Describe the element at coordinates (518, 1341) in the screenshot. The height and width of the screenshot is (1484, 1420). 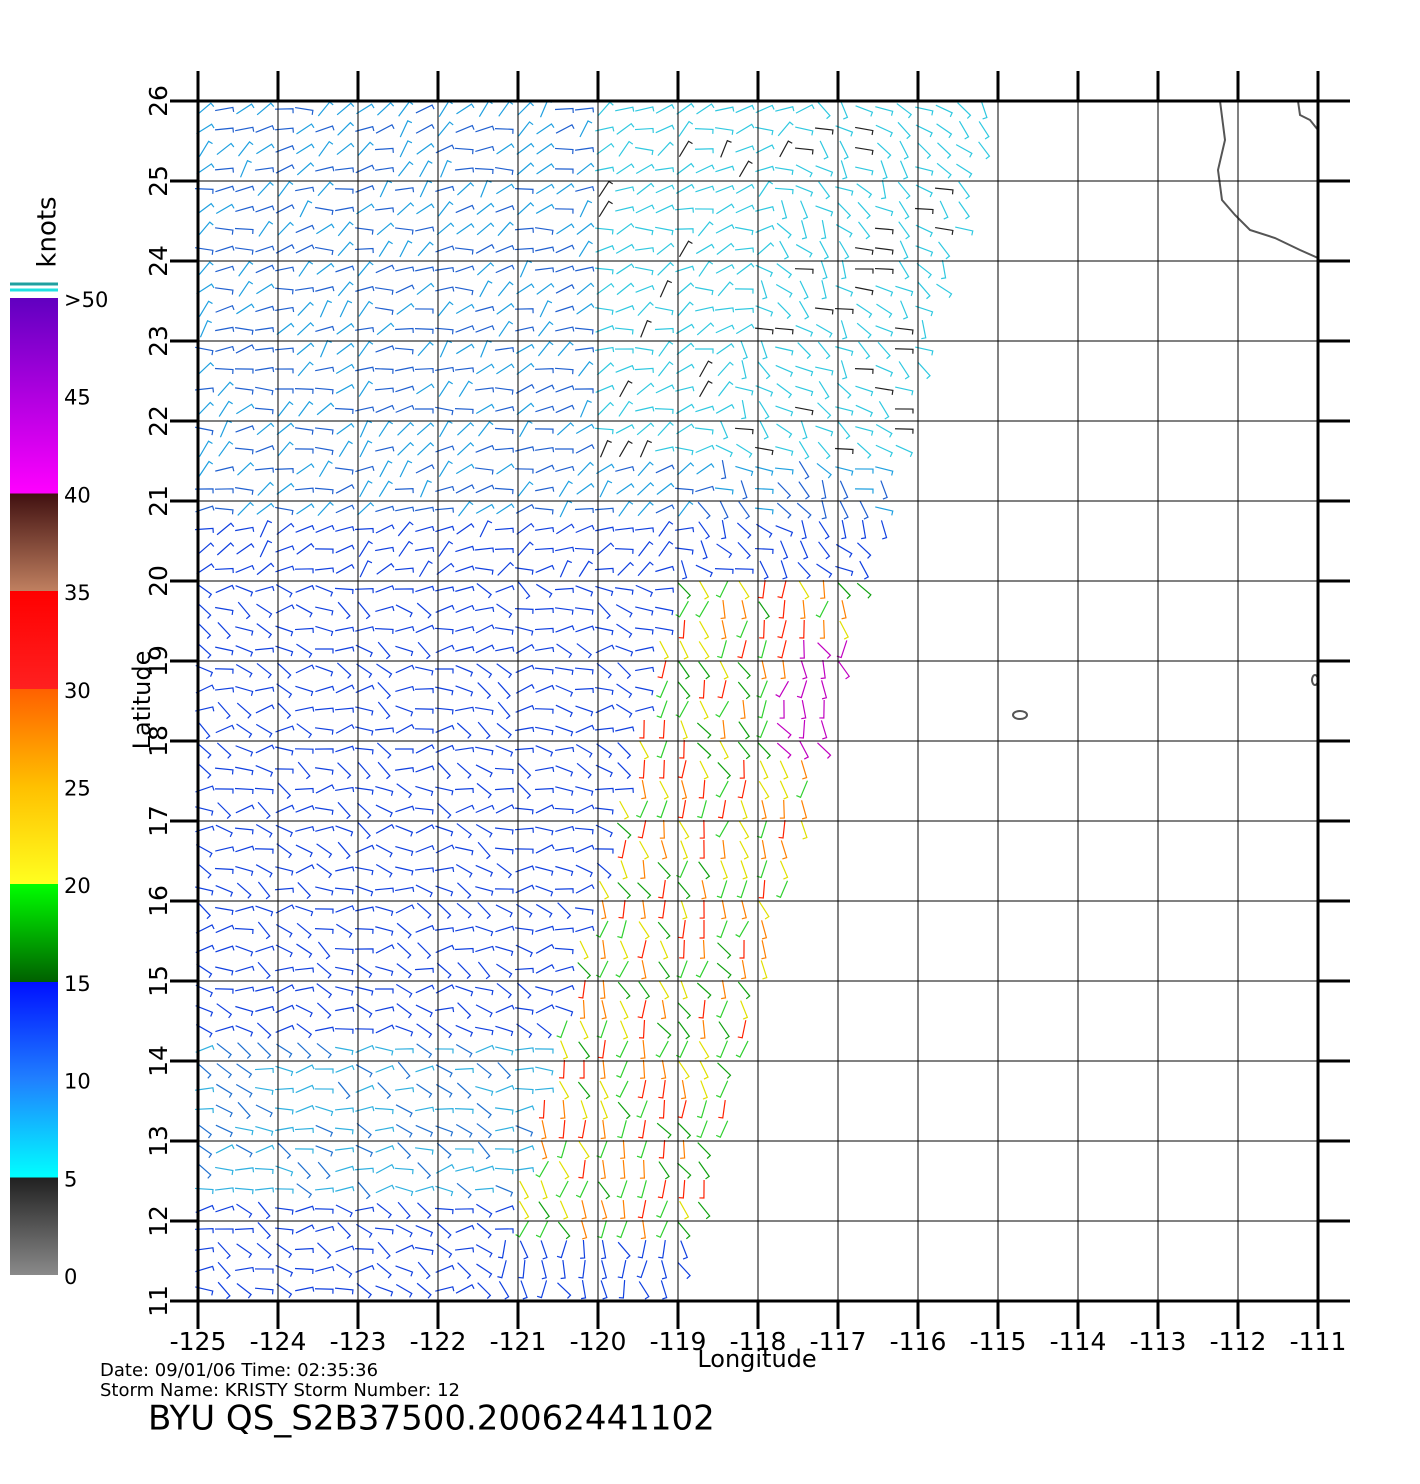
I see `x-tick-label: -121` at that location.